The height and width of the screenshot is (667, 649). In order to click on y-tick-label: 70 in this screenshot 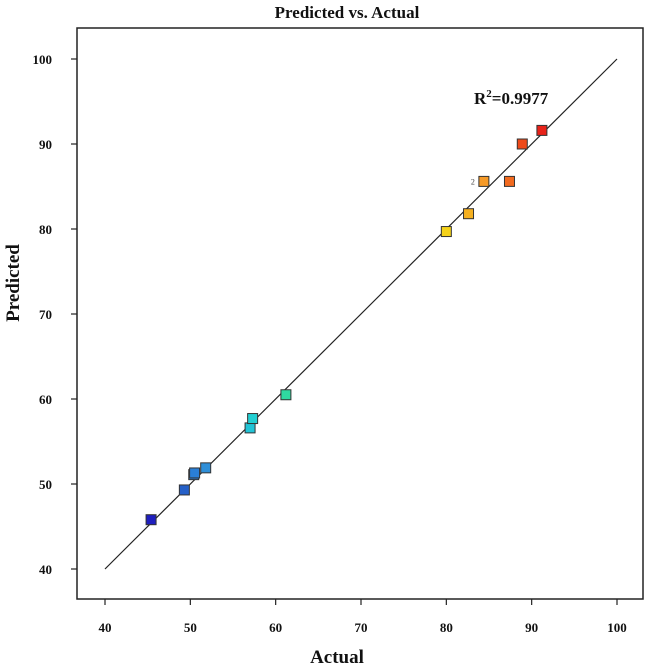, I will do `click(45, 314)`.